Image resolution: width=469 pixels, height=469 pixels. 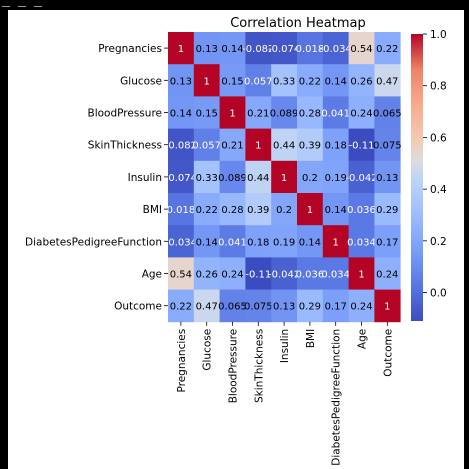 I want to click on y-tick-label: Age, so click(x=152, y=275).